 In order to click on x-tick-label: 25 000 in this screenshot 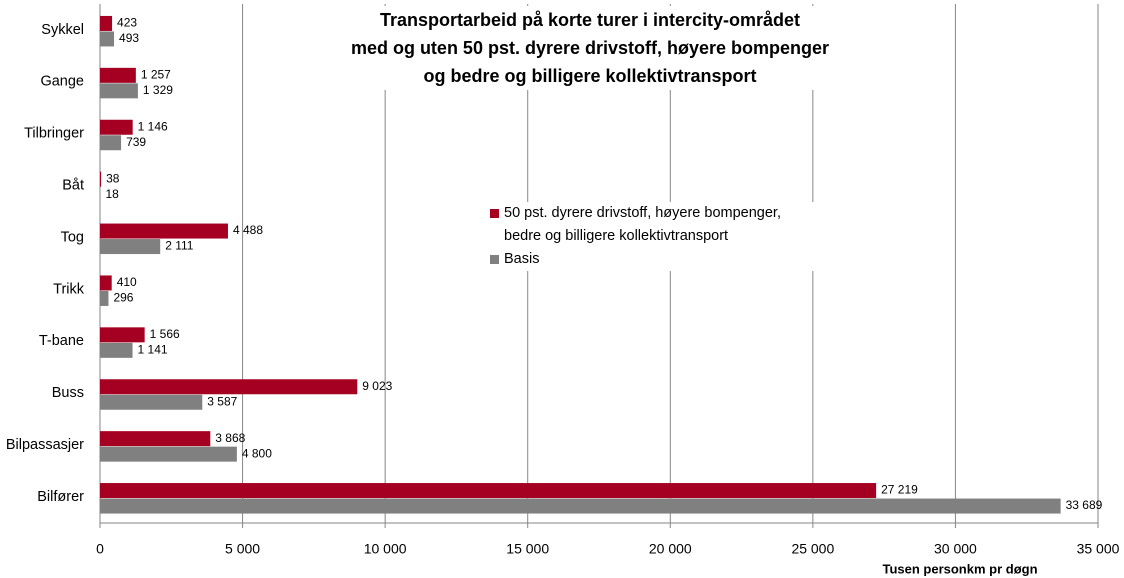, I will do `click(812, 549)`.